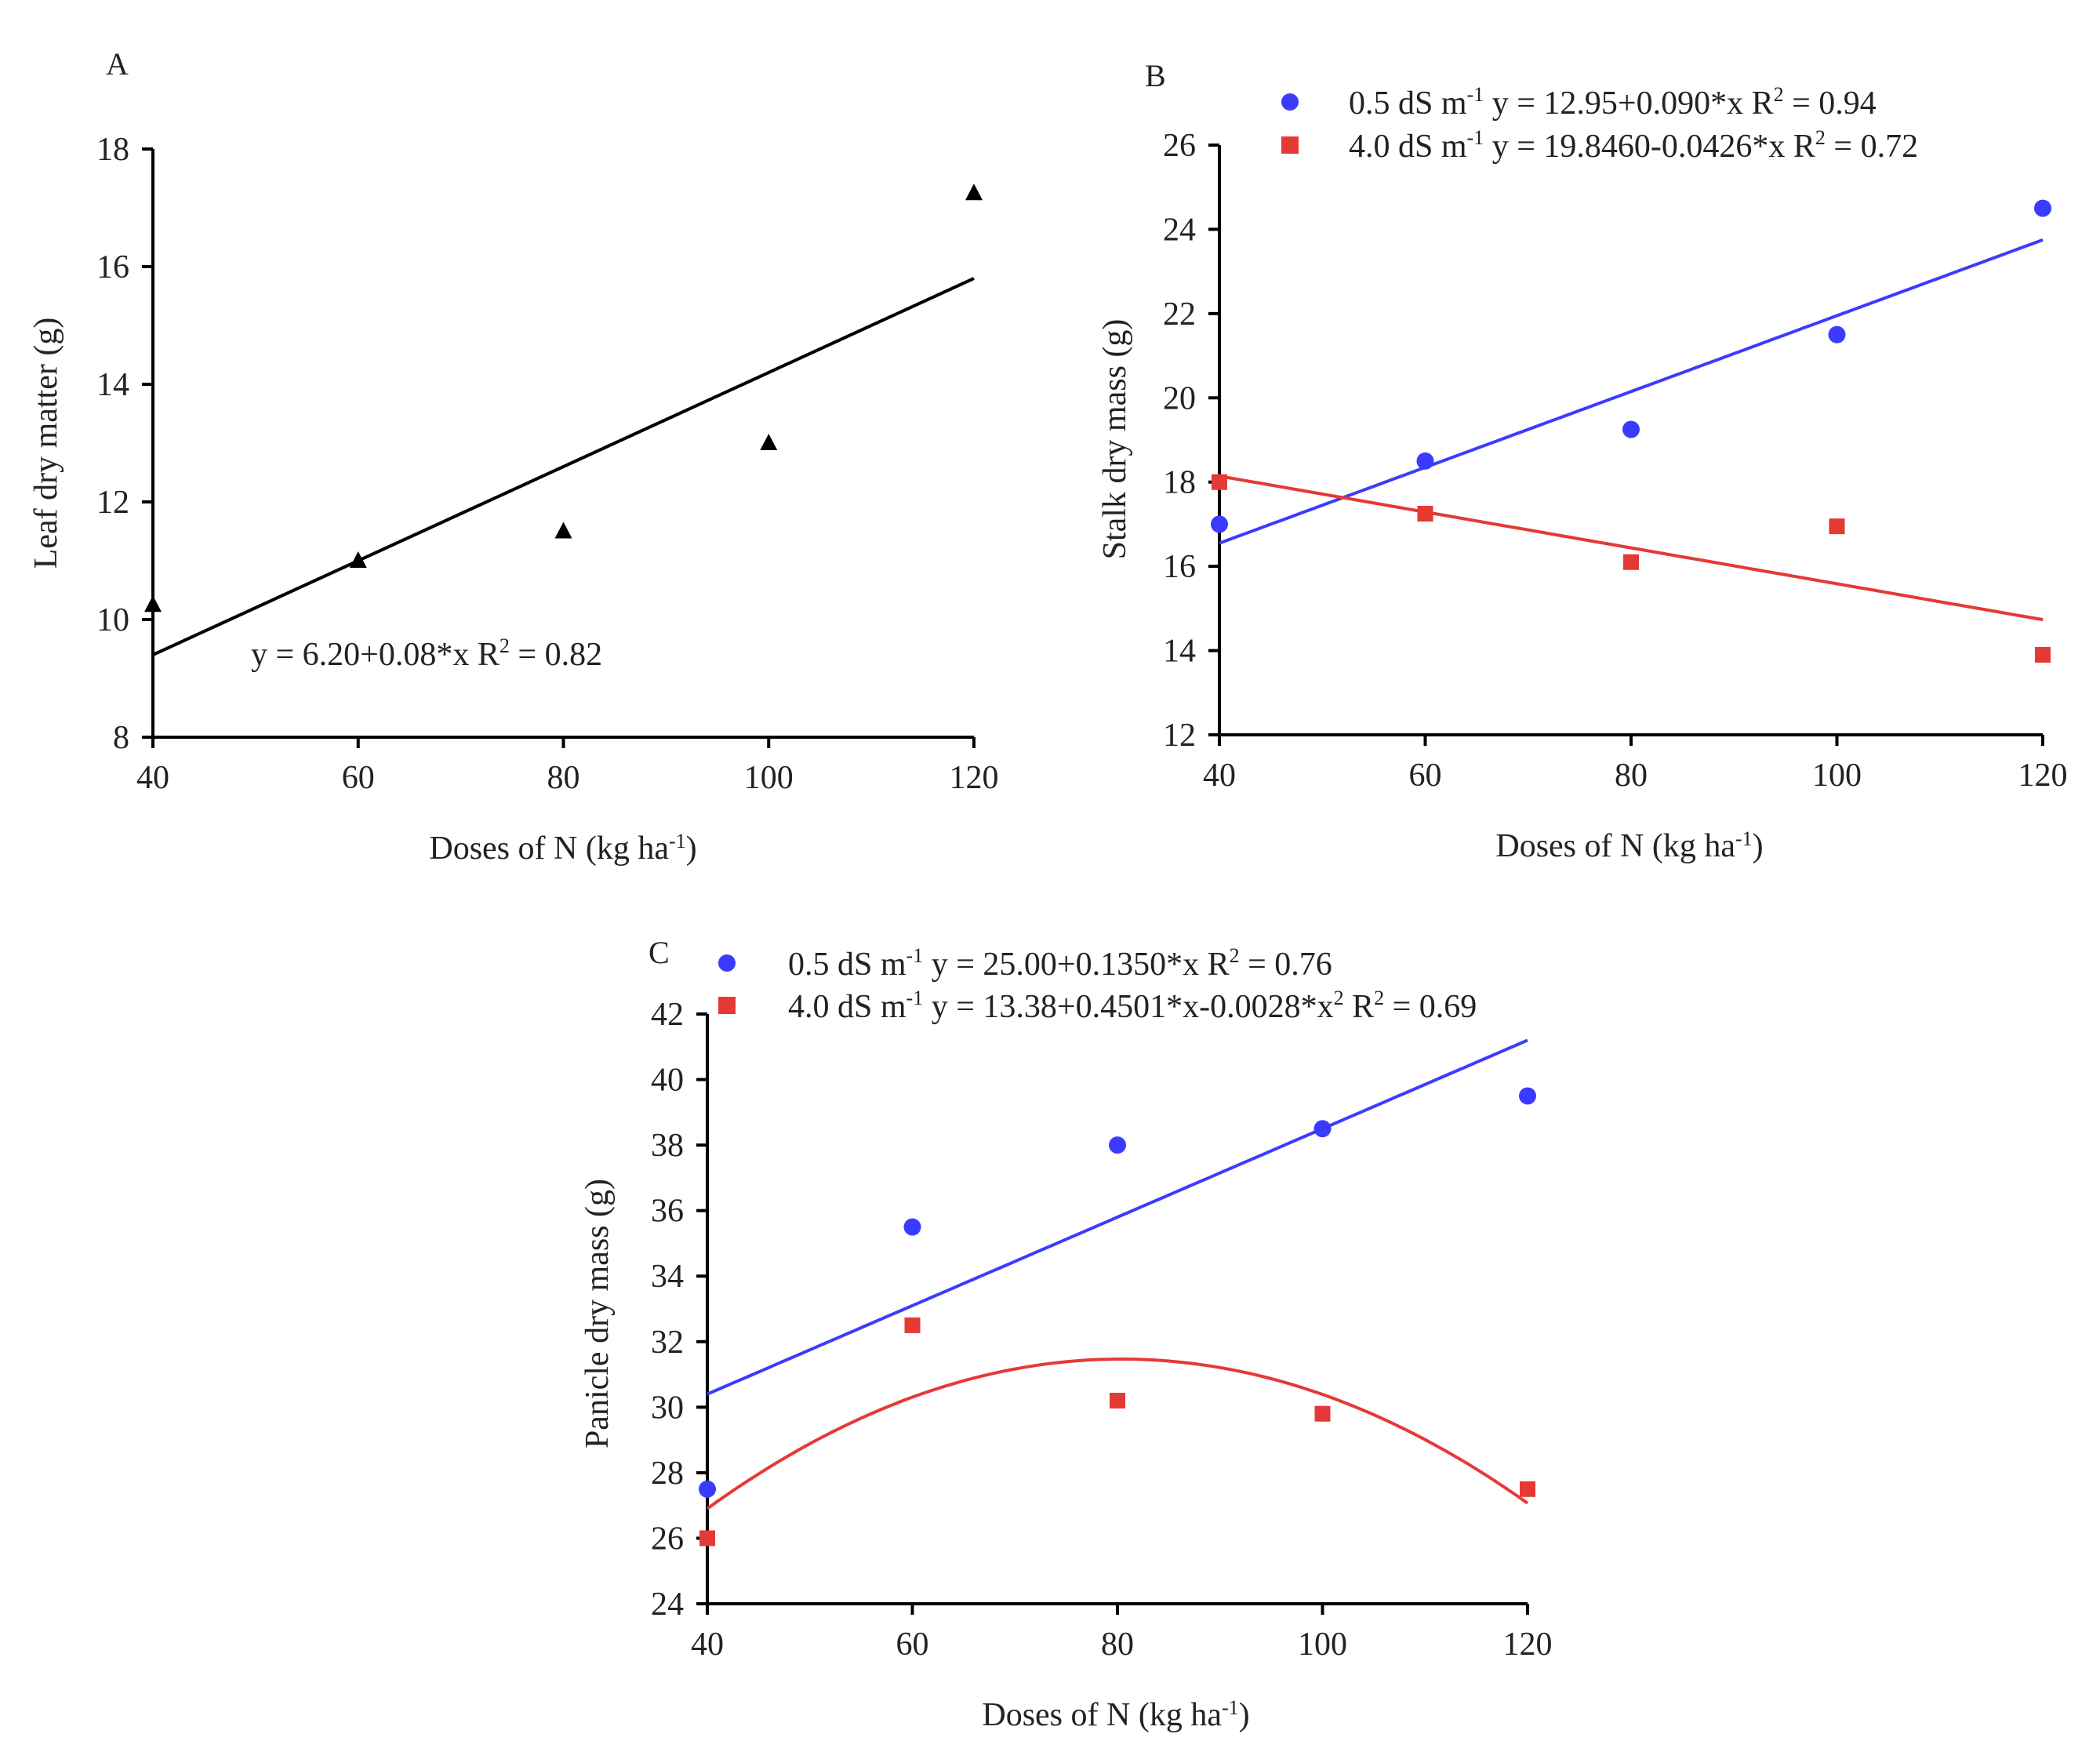 The width and height of the screenshot is (2100, 1752). Describe the element at coordinates (668, 1605) in the screenshot. I see `panel-c-y-tick-label: 24` at that location.